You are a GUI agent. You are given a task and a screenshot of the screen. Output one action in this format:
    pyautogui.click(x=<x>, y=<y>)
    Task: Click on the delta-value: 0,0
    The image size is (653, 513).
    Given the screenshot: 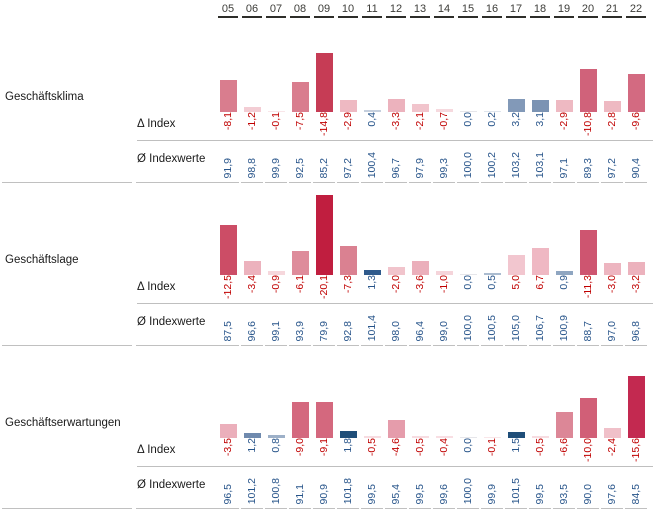 What is the action you would take?
    pyautogui.click(x=468, y=282)
    